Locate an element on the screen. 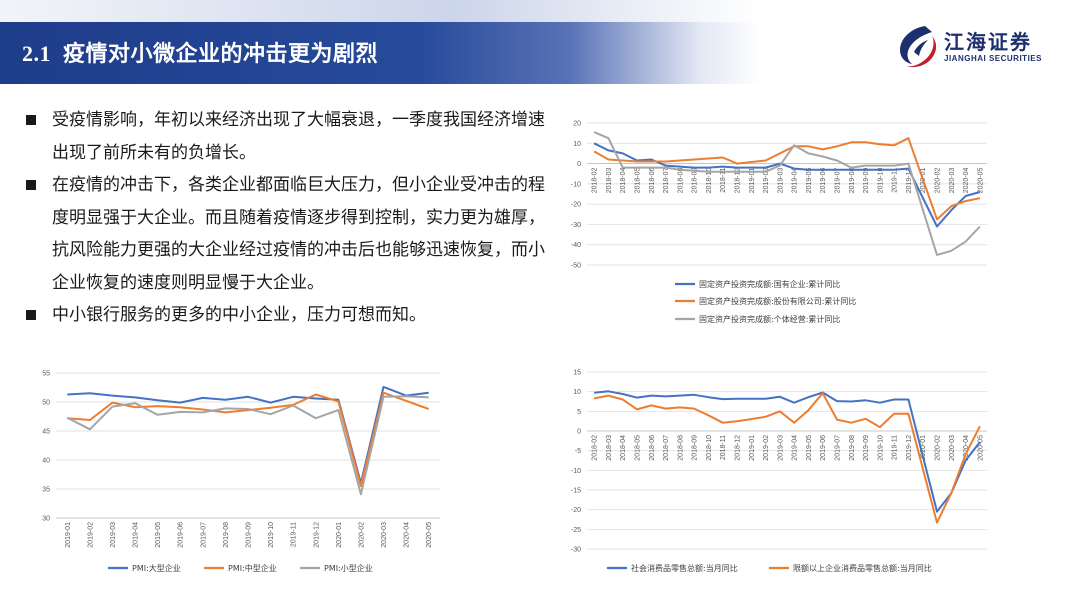 This screenshot has width=1080, height=606. y-tick-label: -50 is located at coordinates (576, 266).